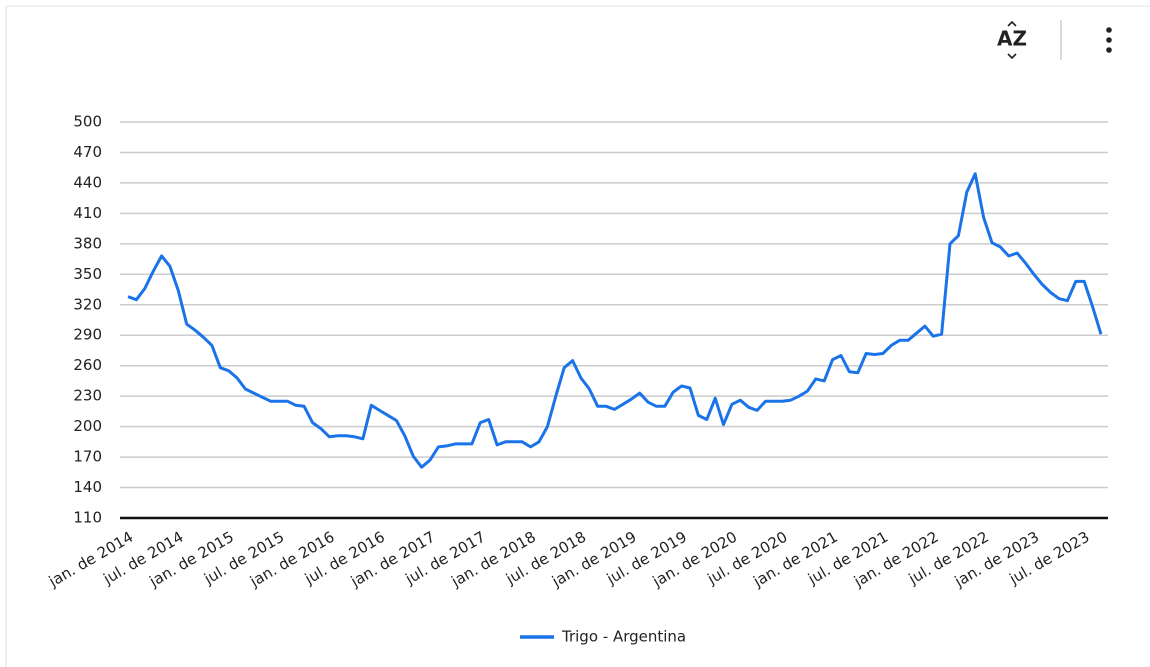 This screenshot has width=1150, height=667. What do you see at coordinates (87, 396) in the screenshot?
I see `y-tick-label: 230` at bounding box center [87, 396].